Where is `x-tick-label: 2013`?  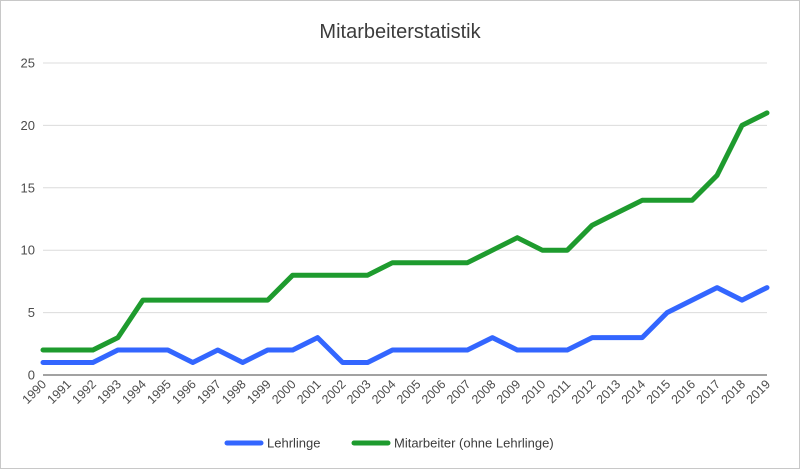 x-tick-label: 2013 is located at coordinates (609, 392).